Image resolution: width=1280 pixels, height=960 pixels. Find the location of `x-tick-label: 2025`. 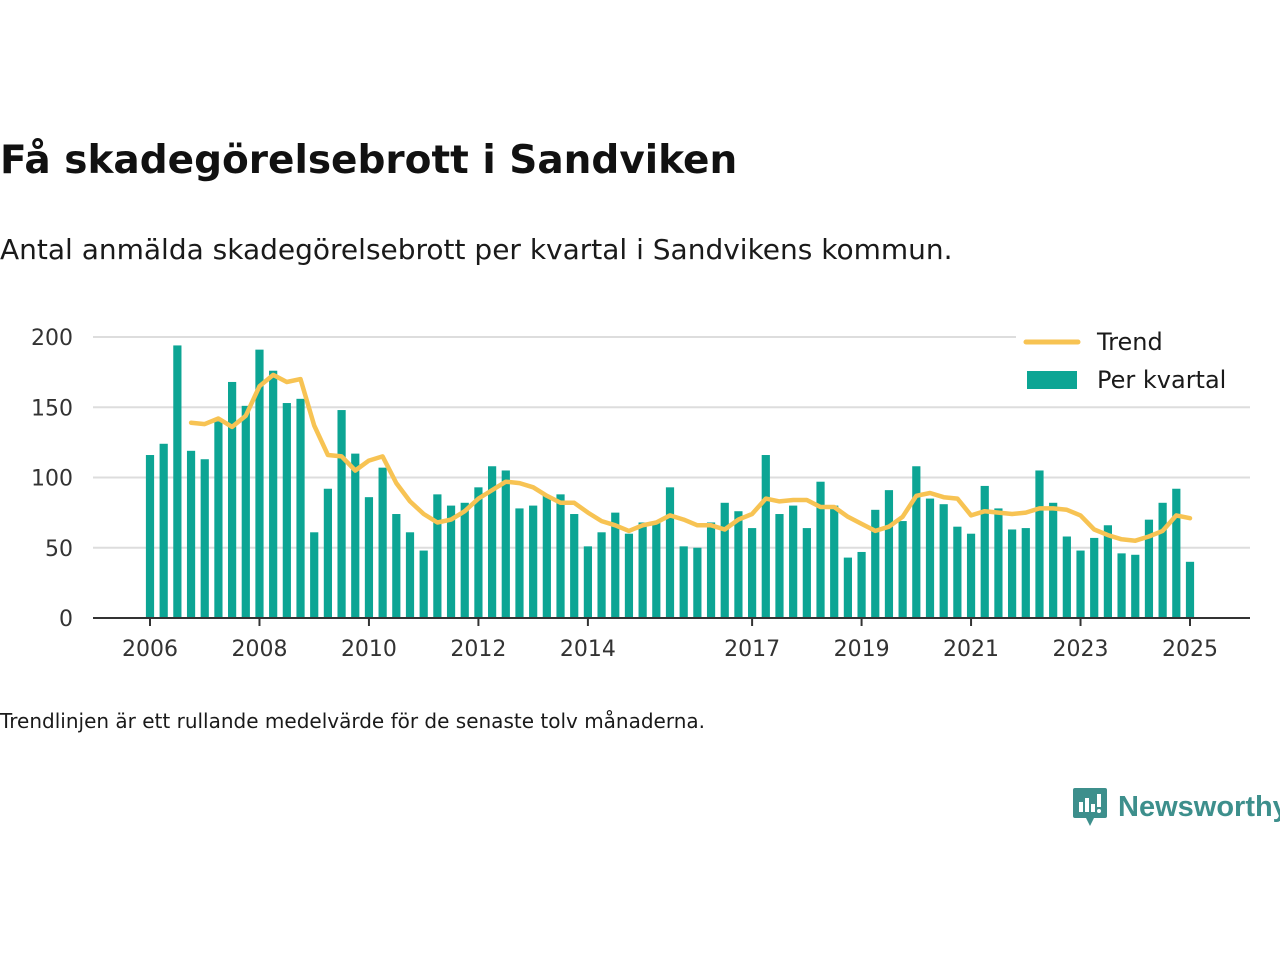

x-tick-label: 2025 is located at coordinates (1190, 649).